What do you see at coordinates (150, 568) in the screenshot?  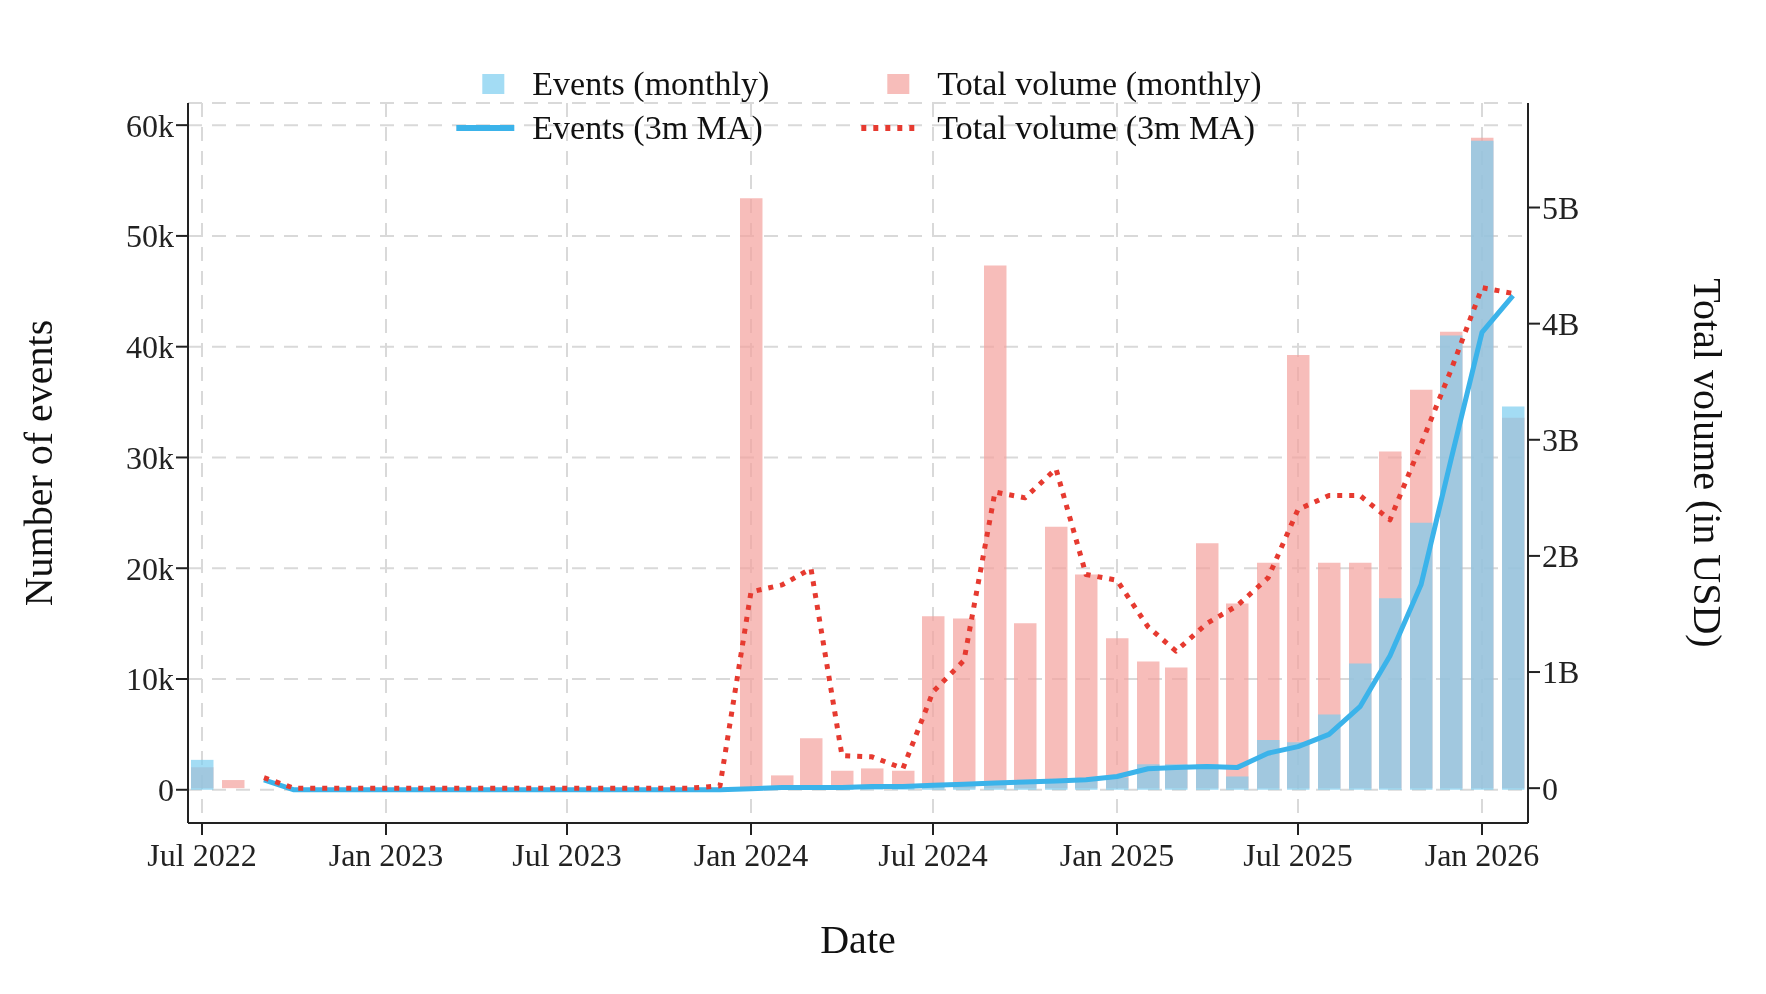 I see `y-tick-label: 20k` at bounding box center [150, 568].